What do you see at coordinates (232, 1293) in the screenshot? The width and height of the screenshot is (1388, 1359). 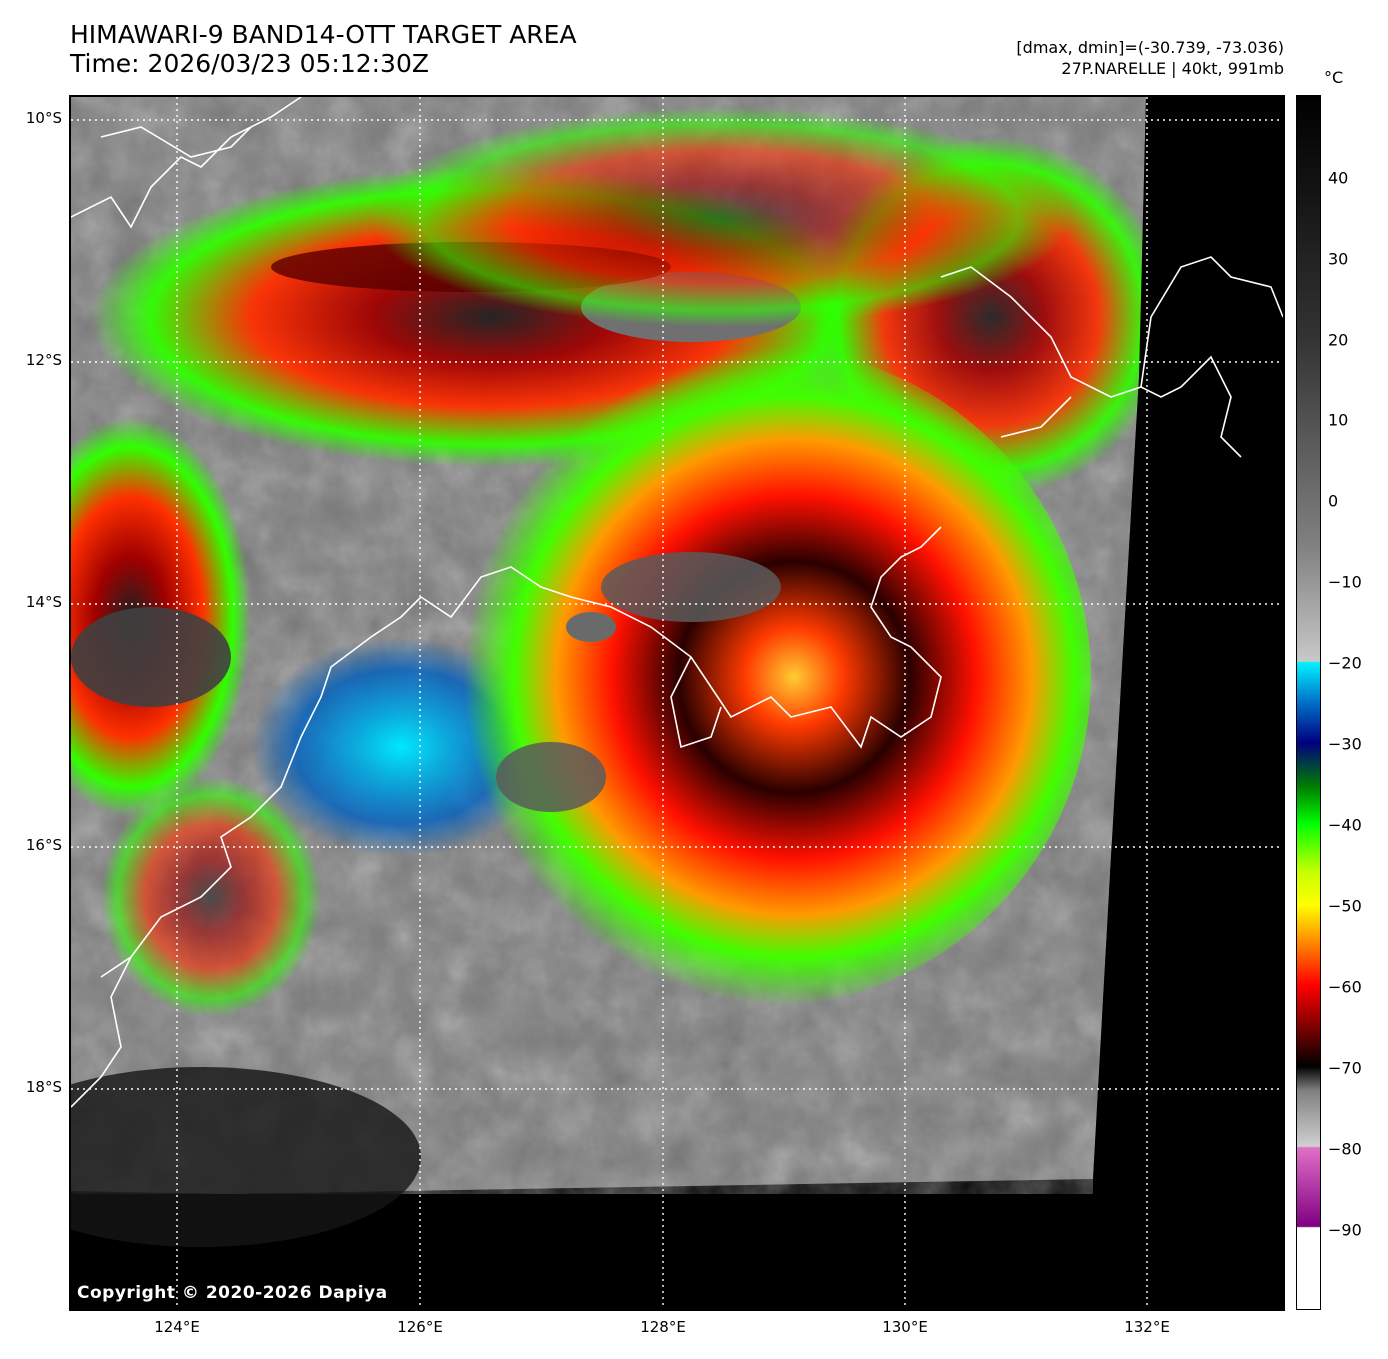 I see `copyright-notice: Copyright © 2020-2026 Dapiya` at bounding box center [232, 1293].